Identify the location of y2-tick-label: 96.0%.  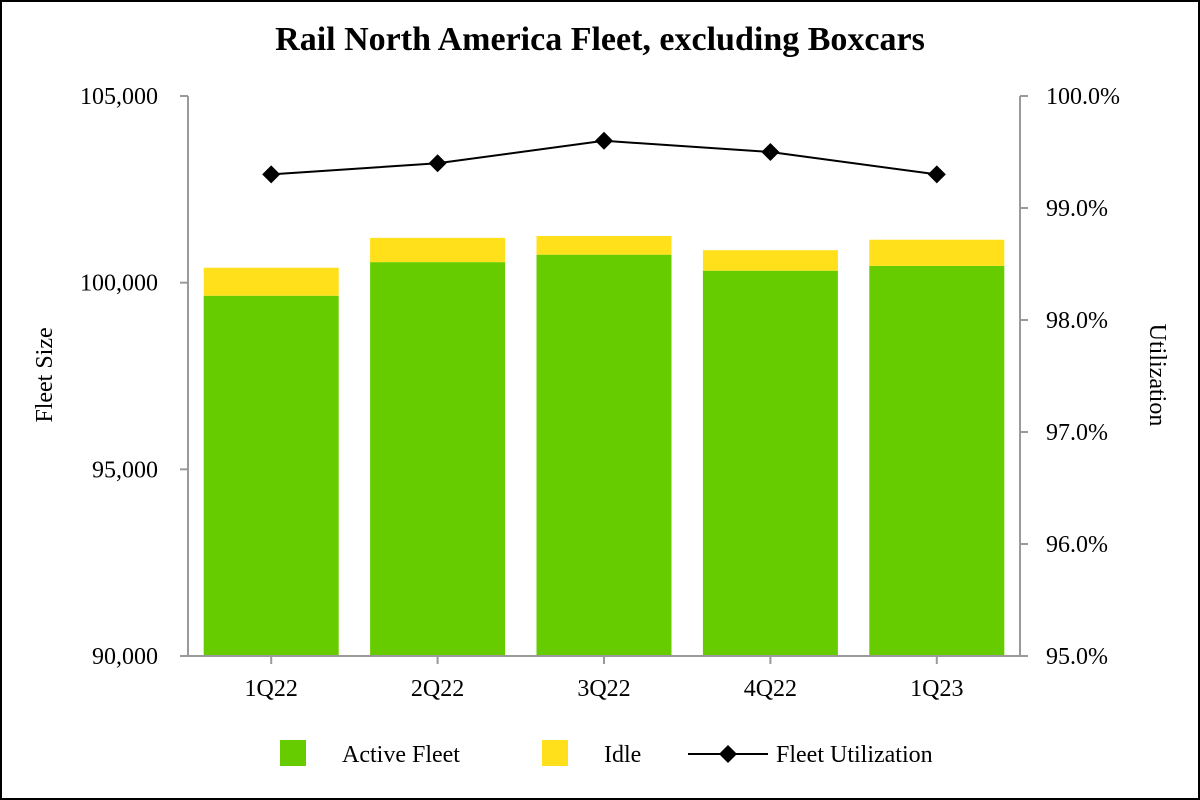
(1077, 545).